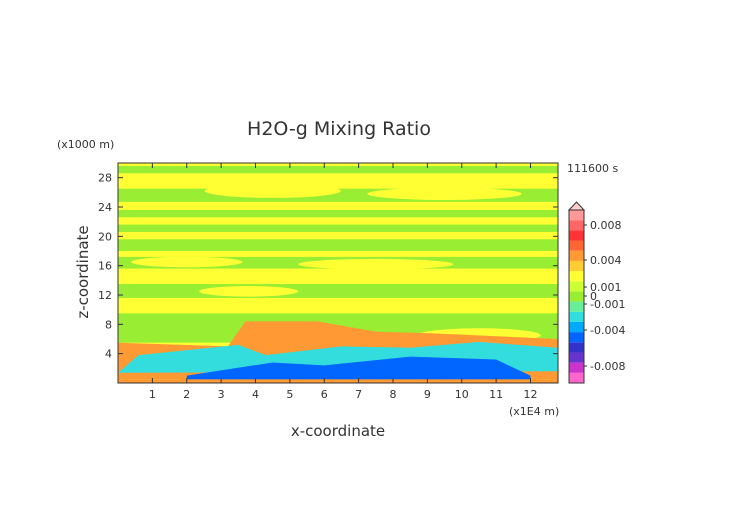  I want to click on x-tick-label: 9, so click(427, 394).